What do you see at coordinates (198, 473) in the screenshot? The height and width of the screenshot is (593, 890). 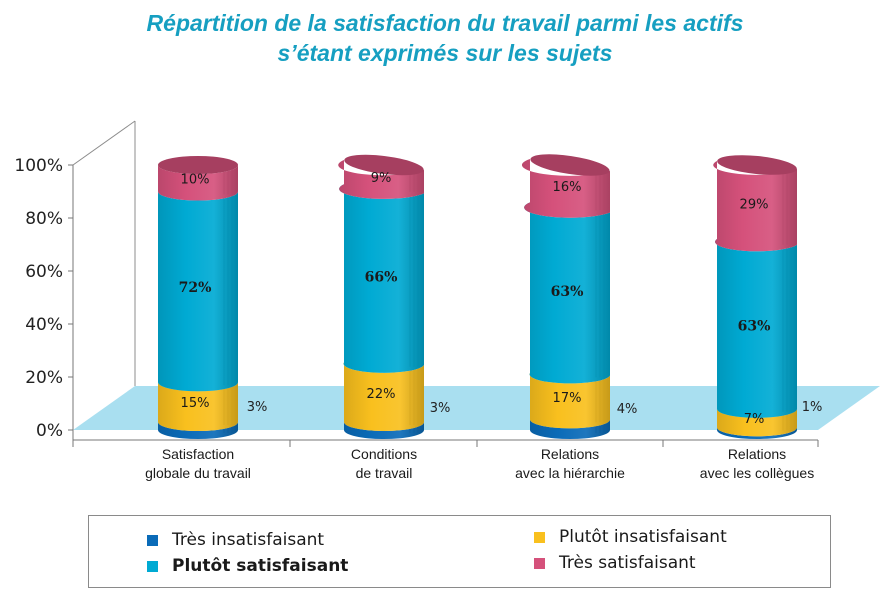 I see `x-category-label: globale du travail` at bounding box center [198, 473].